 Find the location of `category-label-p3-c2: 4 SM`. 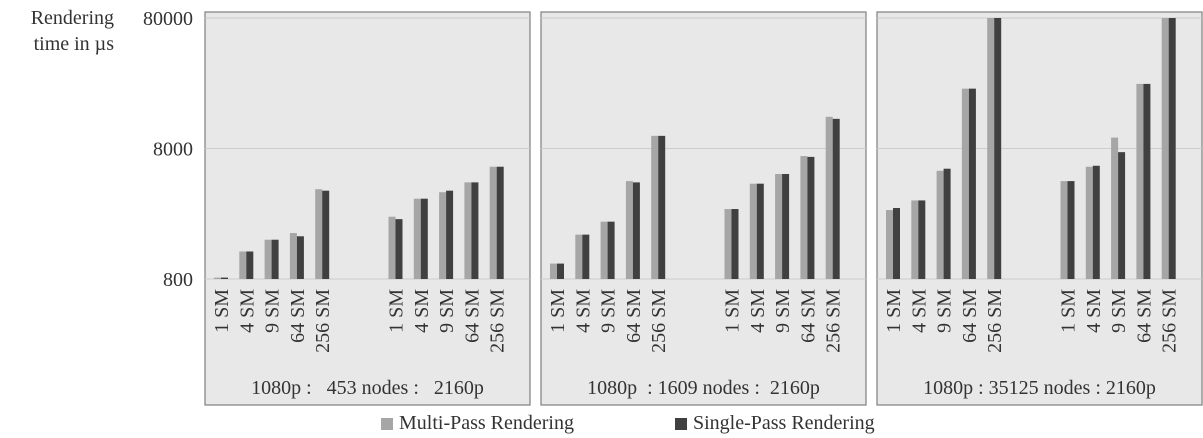

category-label-p3-c2: 4 SM is located at coordinates (919, 311).